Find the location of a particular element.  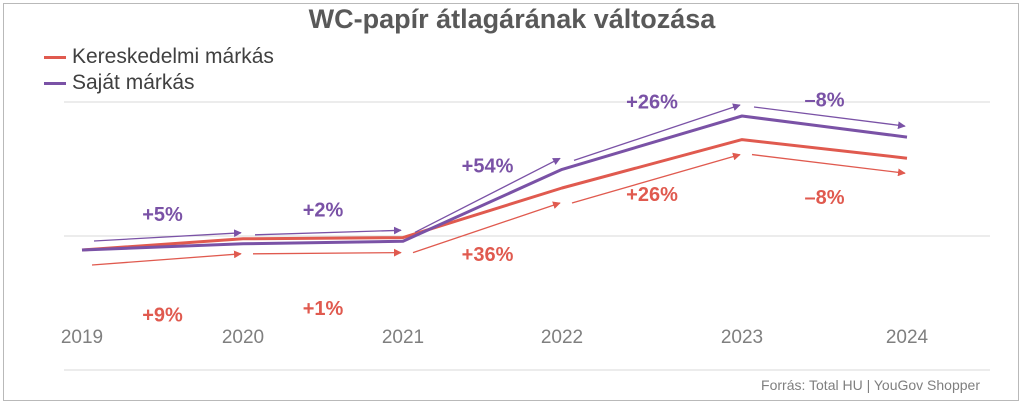

change-label-sajat: +2% is located at coordinates (323, 211).